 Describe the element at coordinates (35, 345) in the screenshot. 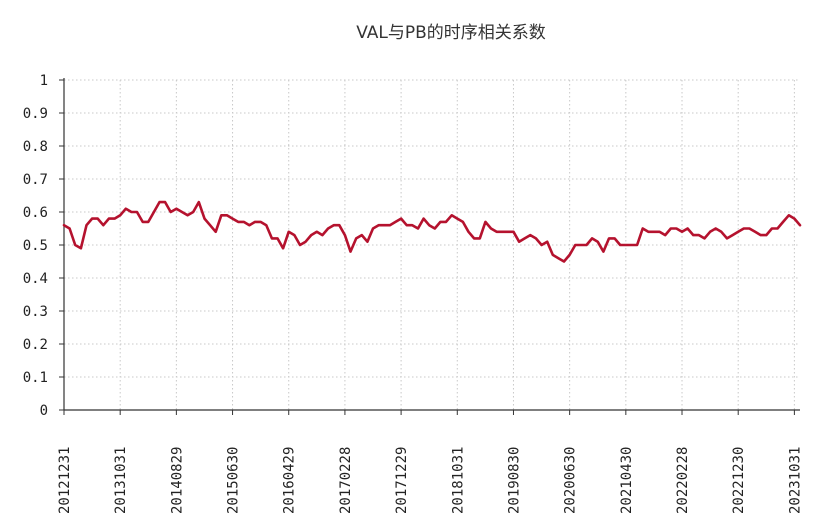

I see `y-tick-label: 0.2` at that location.